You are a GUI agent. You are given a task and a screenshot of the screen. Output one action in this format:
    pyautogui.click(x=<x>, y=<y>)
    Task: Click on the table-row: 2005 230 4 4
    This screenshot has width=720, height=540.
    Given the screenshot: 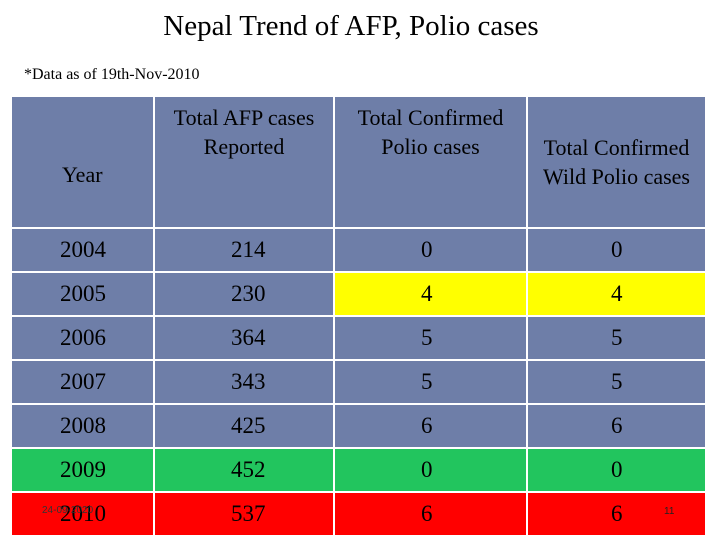 What is the action you would take?
    pyautogui.click(x=358, y=294)
    